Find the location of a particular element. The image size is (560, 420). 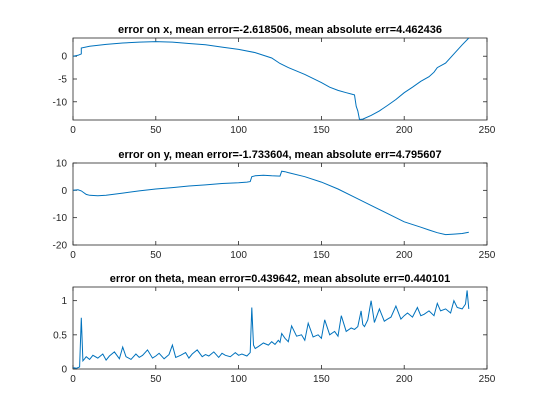

y-tick-label: -20 is located at coordinates (60, 246).